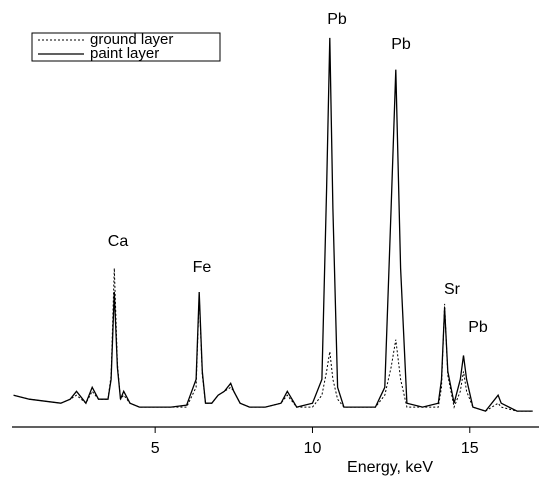  I want to click on x-tick-label: 10, so click(313, 448).